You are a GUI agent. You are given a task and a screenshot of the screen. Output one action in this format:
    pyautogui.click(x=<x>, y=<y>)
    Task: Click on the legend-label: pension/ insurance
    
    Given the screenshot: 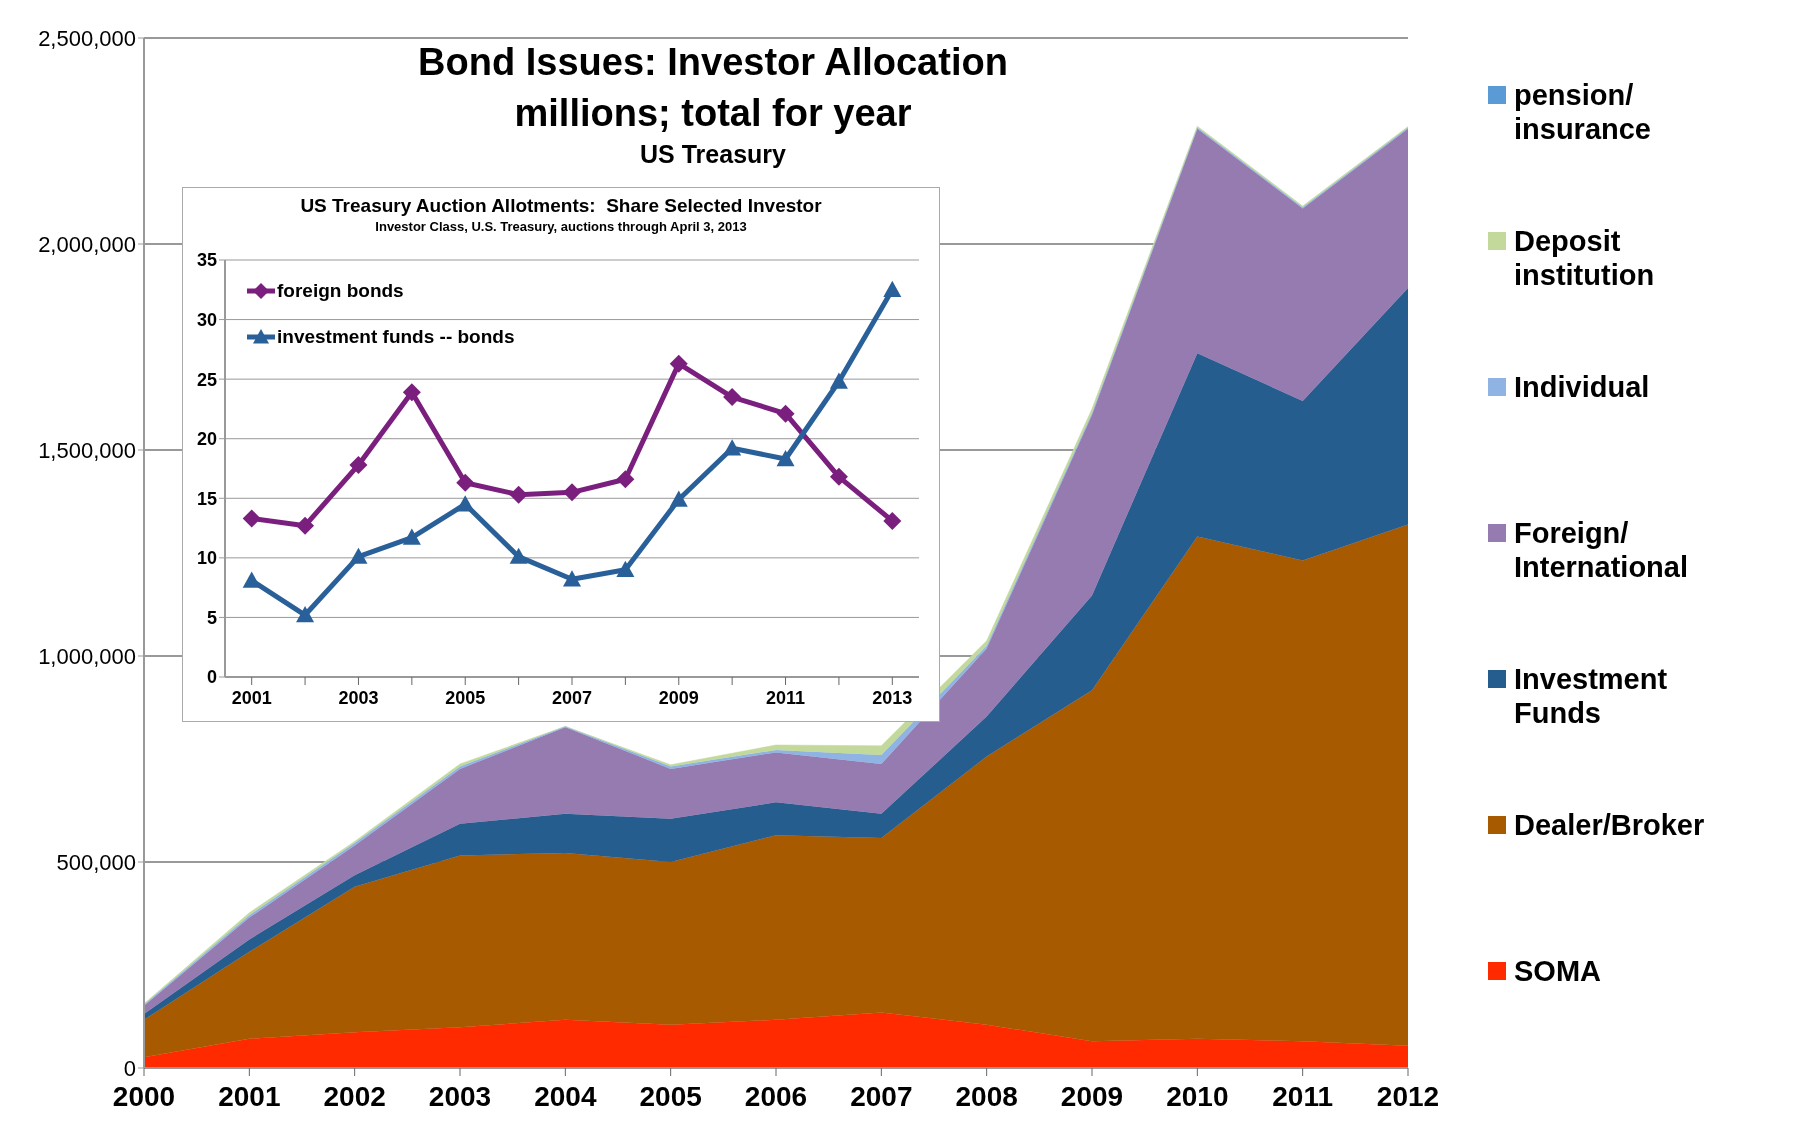 What is the action you would take?
    pyautogui.click(x=1583, y=112)
    